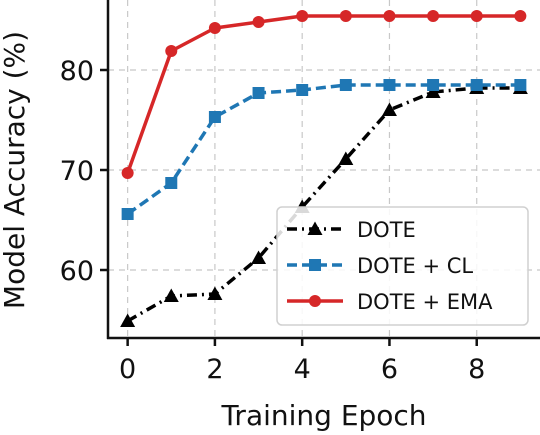  I want to click on legend-label: DOTE, so click(386, 230).